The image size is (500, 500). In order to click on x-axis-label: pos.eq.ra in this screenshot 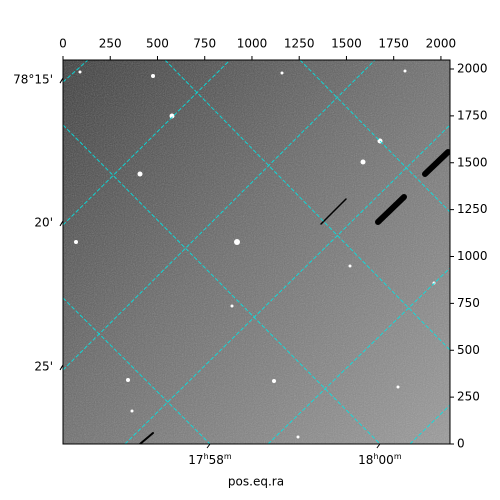, I will do `click(256, 482)`.